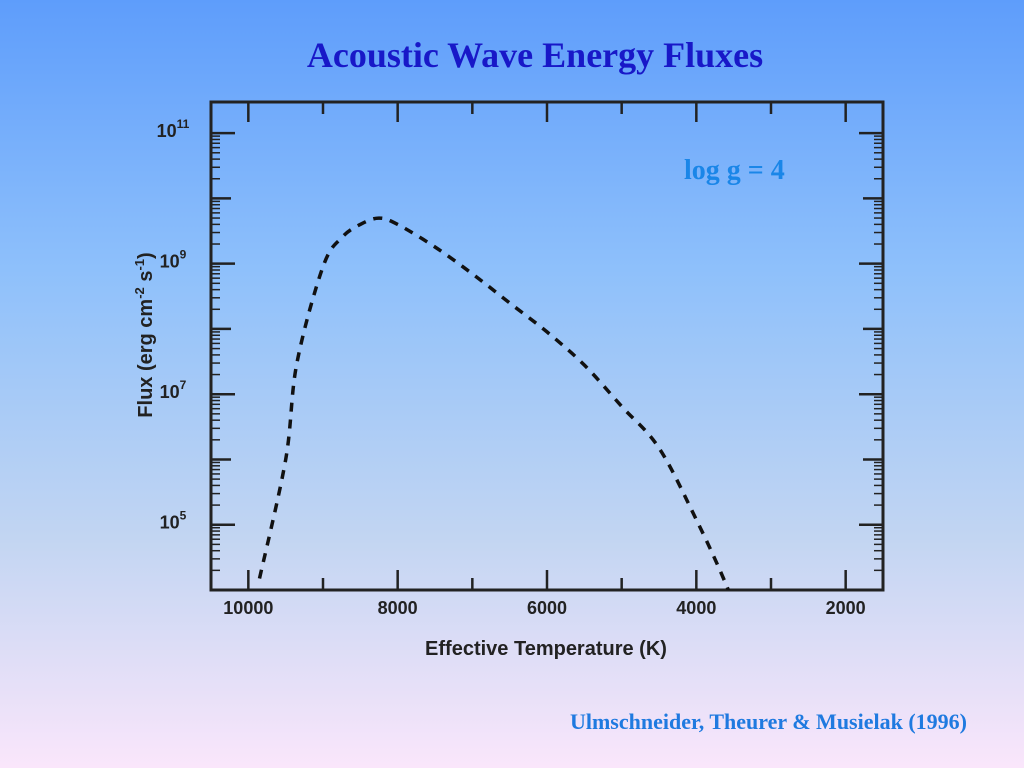 Image resolution: width=1024 pixels, height=768 pixels. I want to click on x-axis-label: Effective Temperature (K), so click(546, 649).